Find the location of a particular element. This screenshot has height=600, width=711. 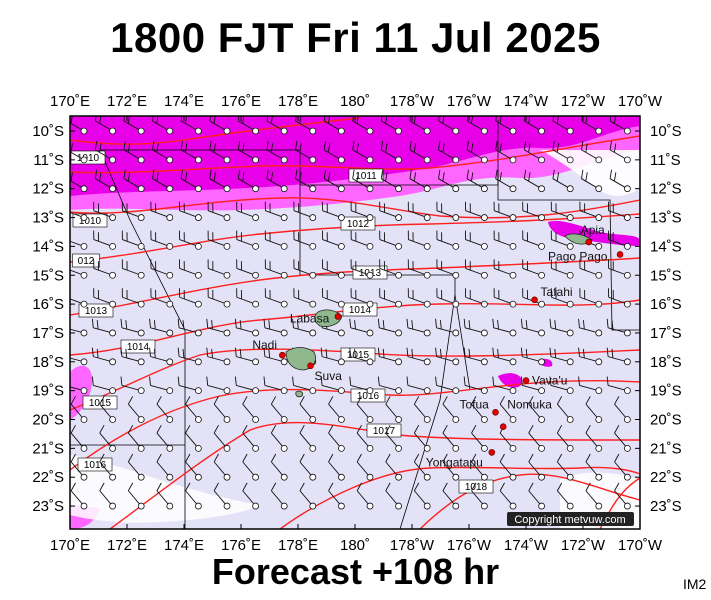

lat-label-left: 10˚S is located at coordinates (48, 131).